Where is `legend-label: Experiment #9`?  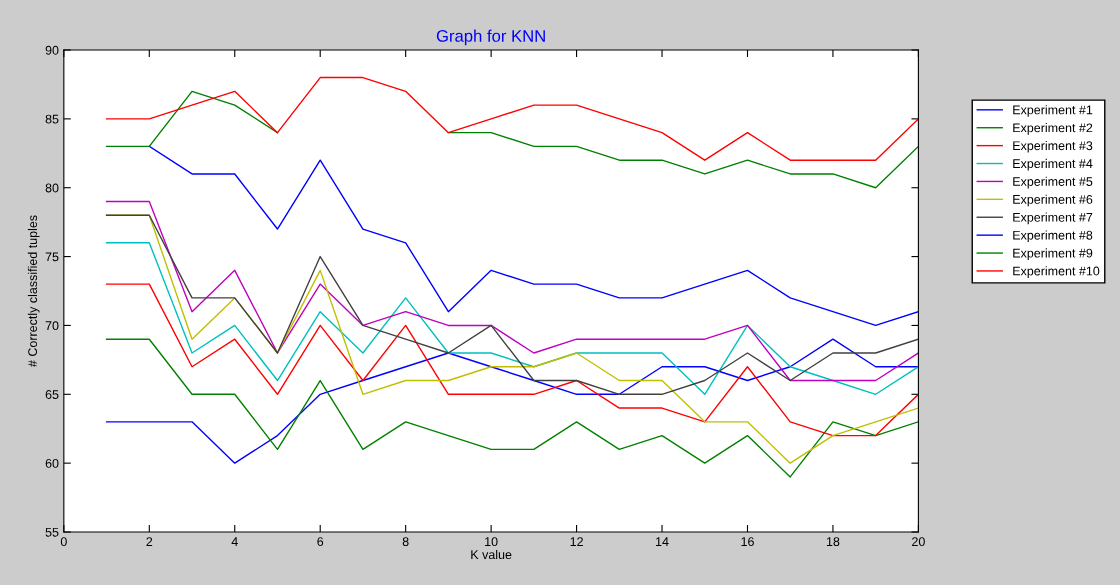 legend-label: Experiment #9 is located at coordinates (1053, 254).